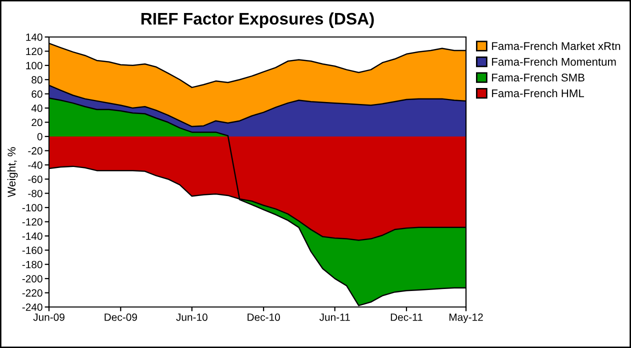  What do you see at coordinates (34, 52) in the screenshot?
I see `y-tick-label: 120` at bounding box center [34, 52].